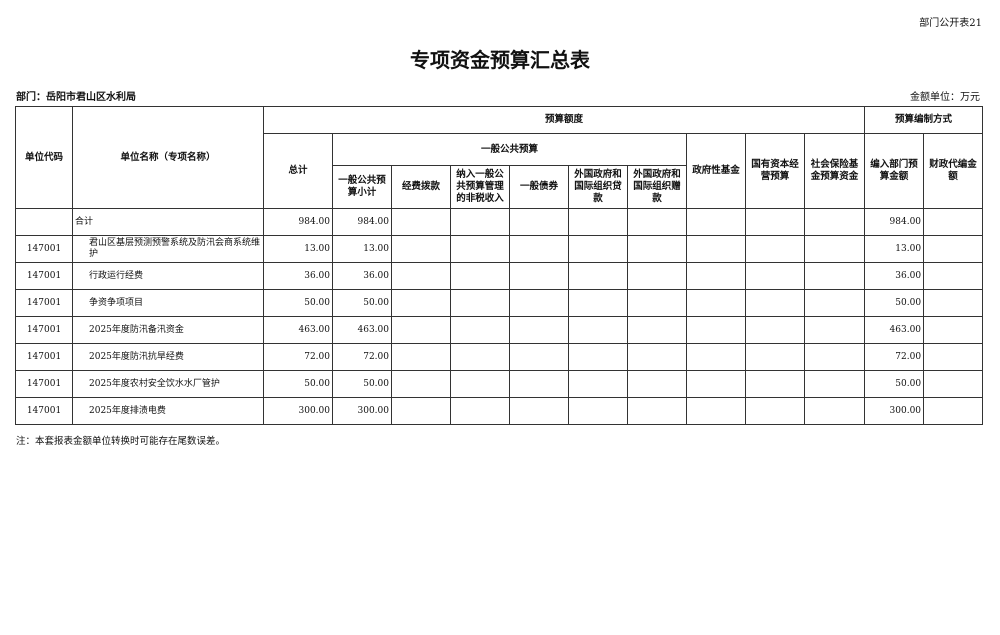  What do you see at coordinates (509, 149) in the screenshot?
I see `header-general-public: 一般公共预算` at bounding box center [509, 149].